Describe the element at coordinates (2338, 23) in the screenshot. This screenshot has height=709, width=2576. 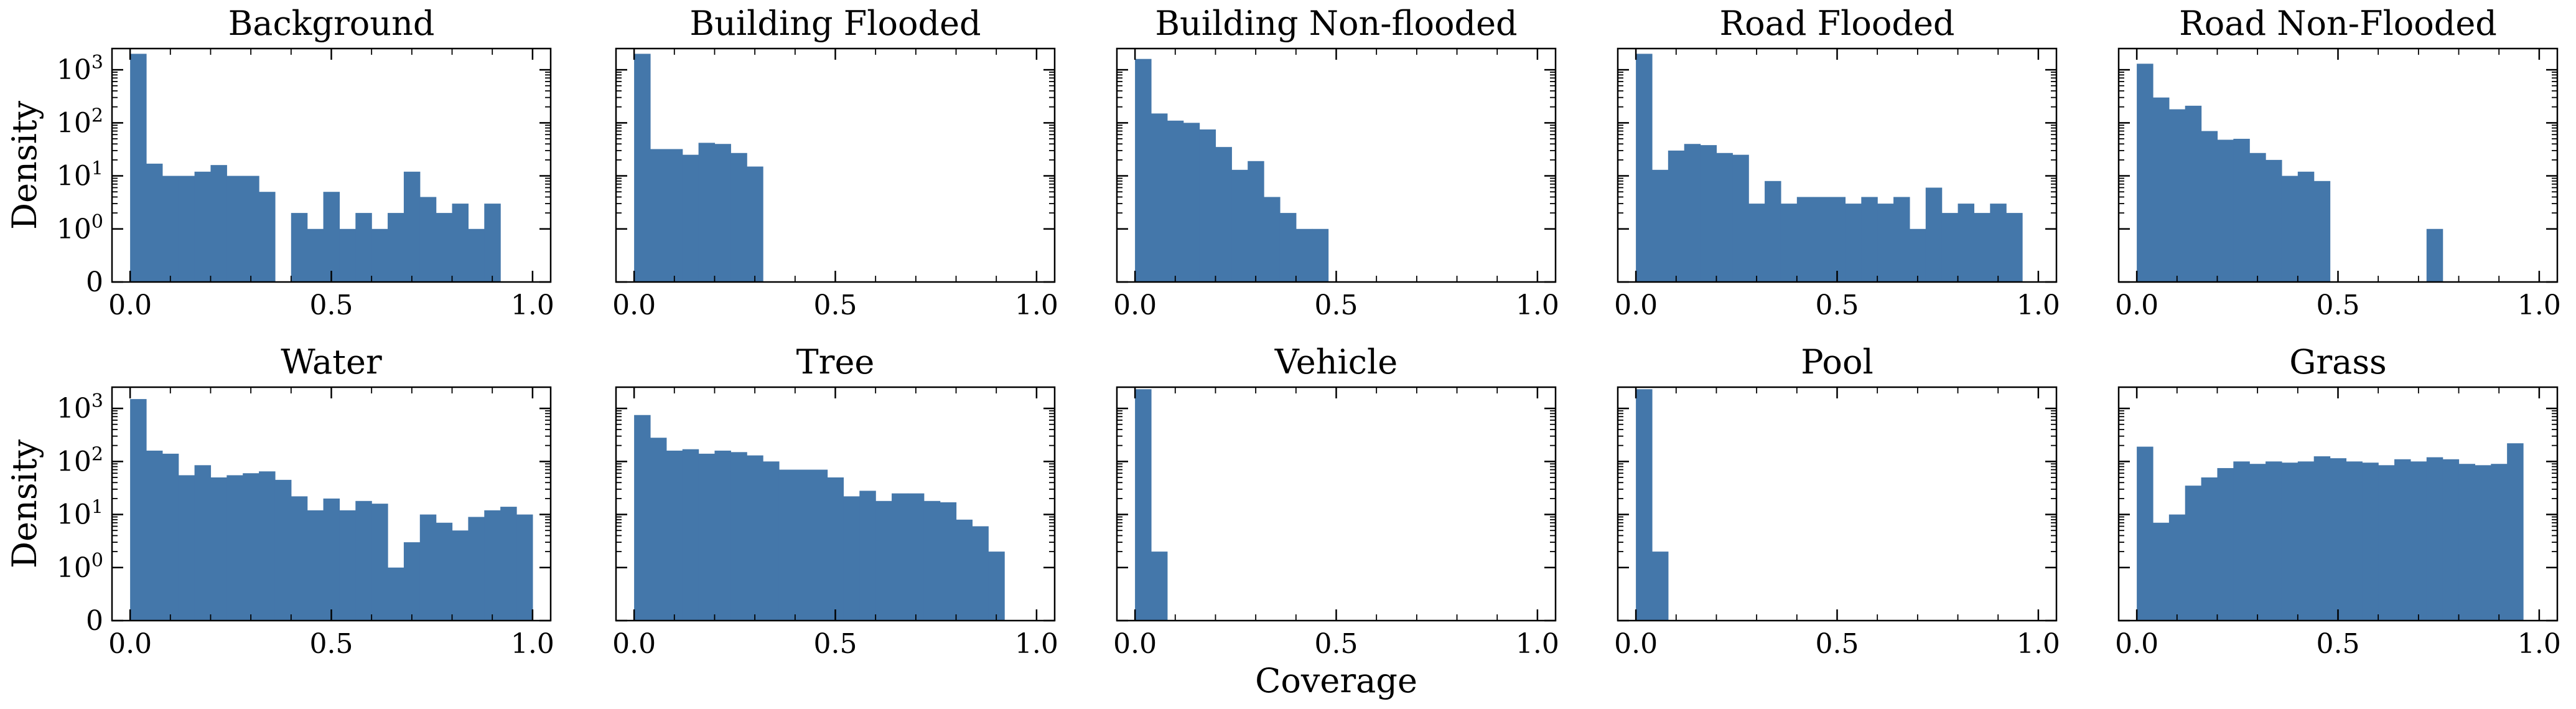
I see `panel-title: Road Non-Flooded` at that location.